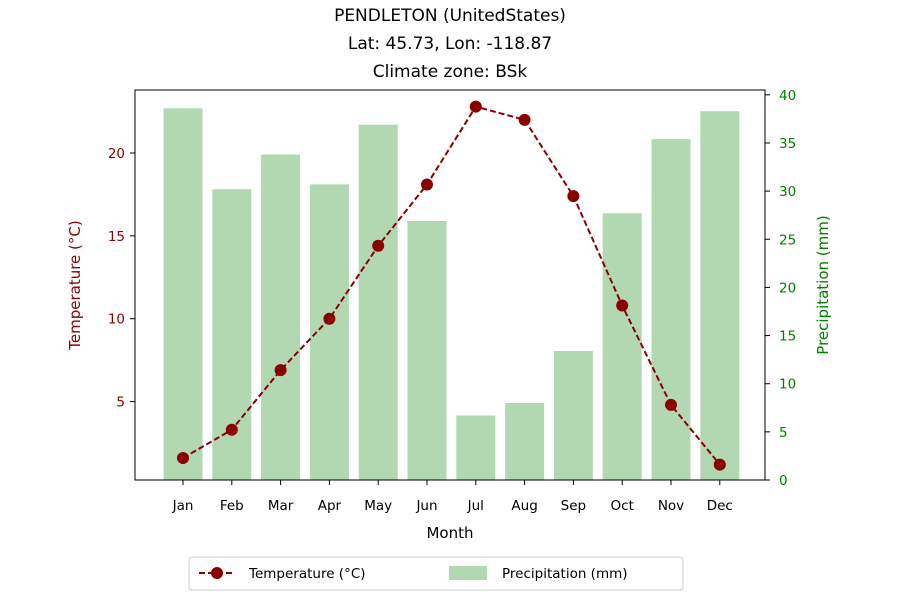 The height and width of the screenshot is (600, 900). What do you see at coordinates (783, 481) in the screenshot?
I see `right-y-tick-label: 0` at bounding box center [783, 481].